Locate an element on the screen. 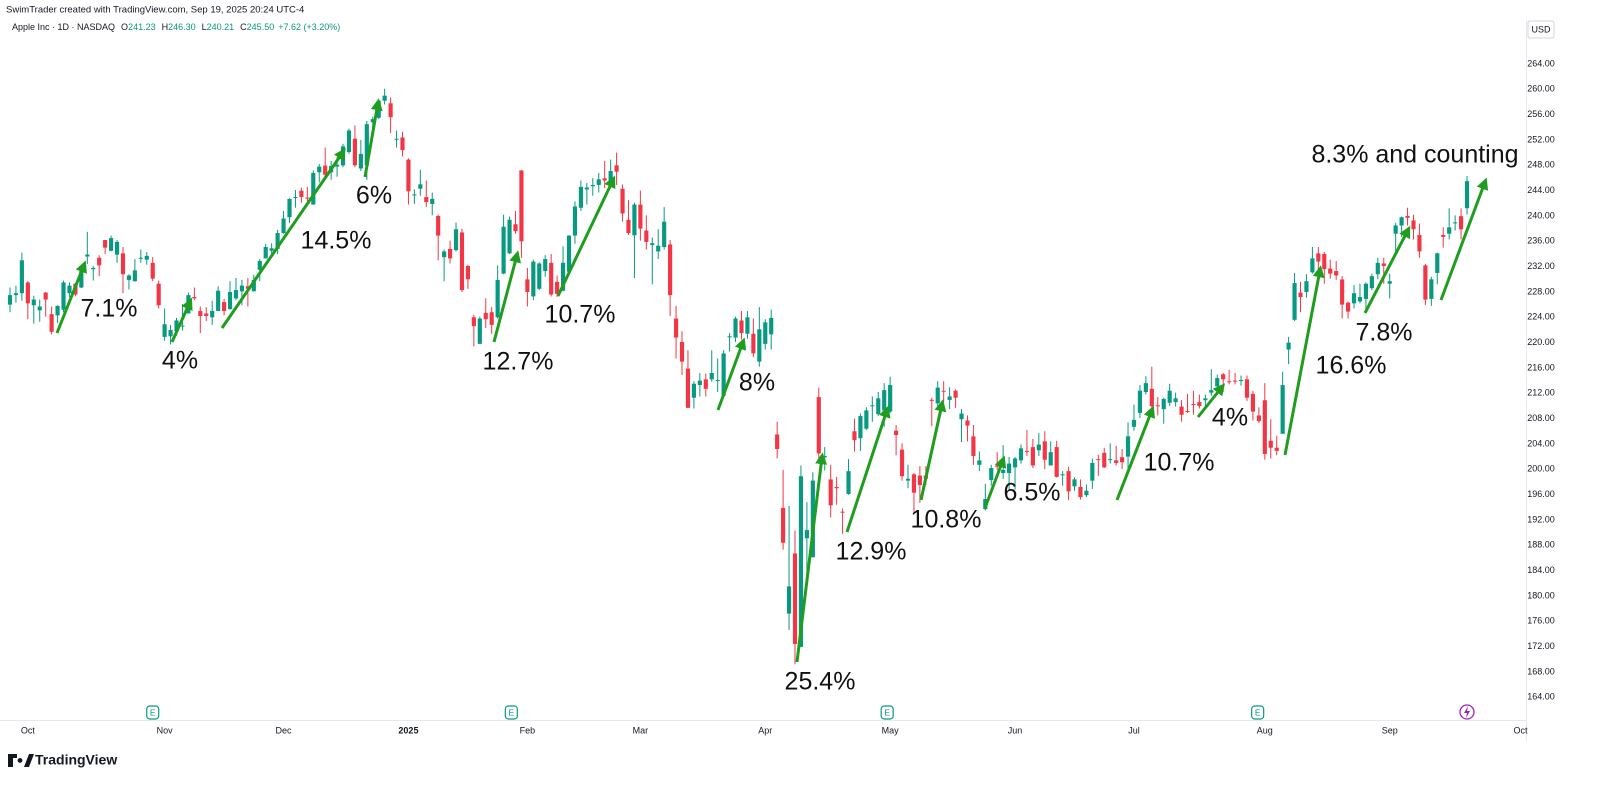 The height and width of the screenshot is (797, 1600). x-tick-label: Mar is located at coordinates (641, 730).